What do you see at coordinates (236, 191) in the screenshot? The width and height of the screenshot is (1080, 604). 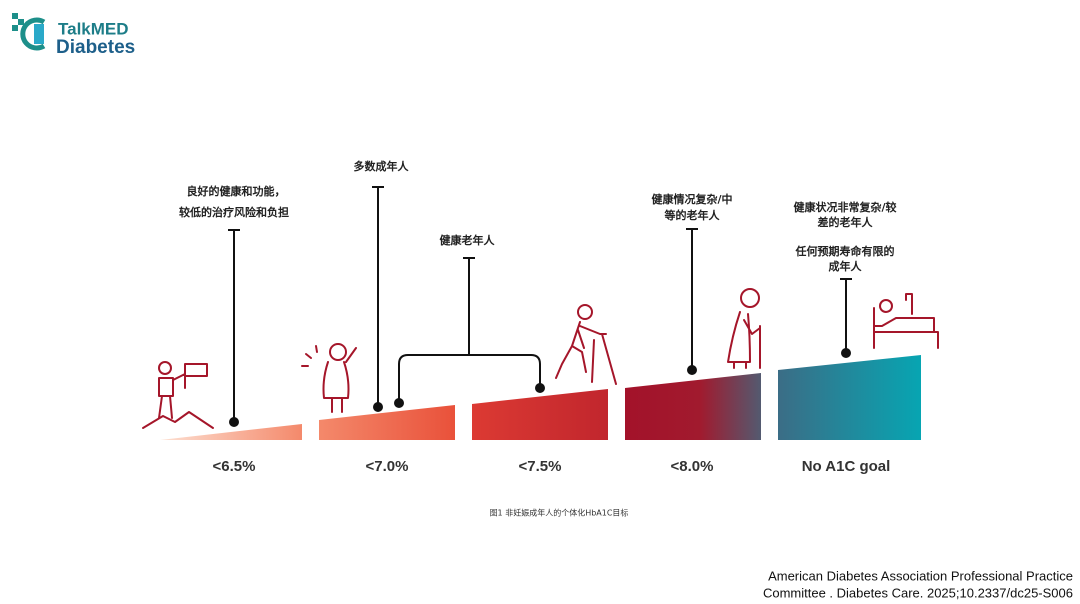 I see `annotation: 良好的健康和功能，` at bounding box center [236, 191].